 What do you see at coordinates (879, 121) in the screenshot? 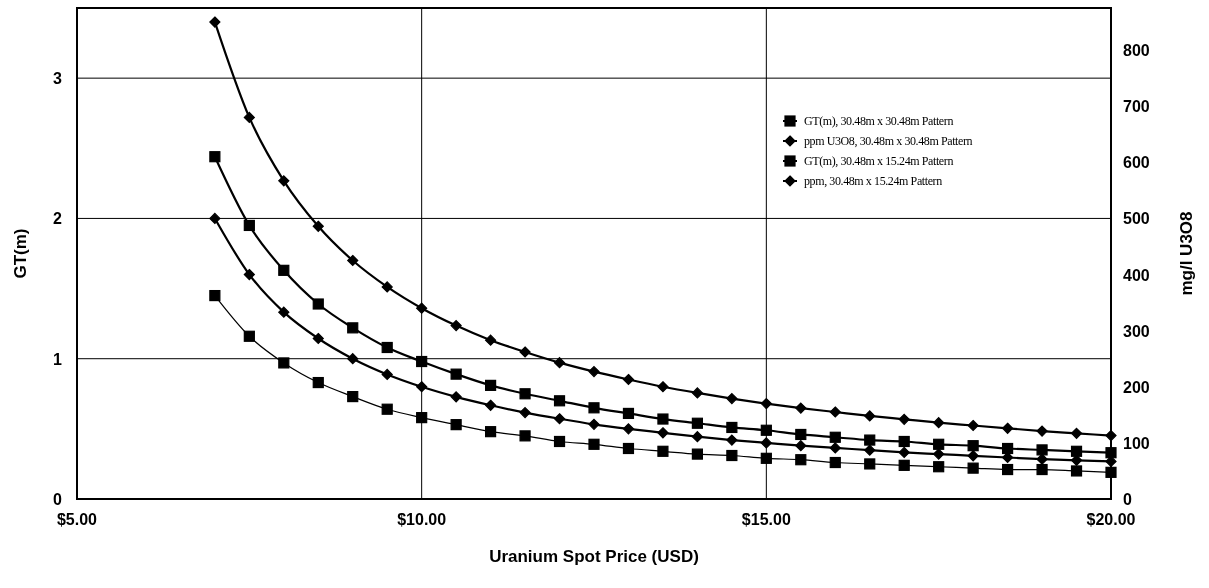
I see `legend-label: GT(m), 30.48m x 30.48m Pattern` at bounding box center [879, 121].